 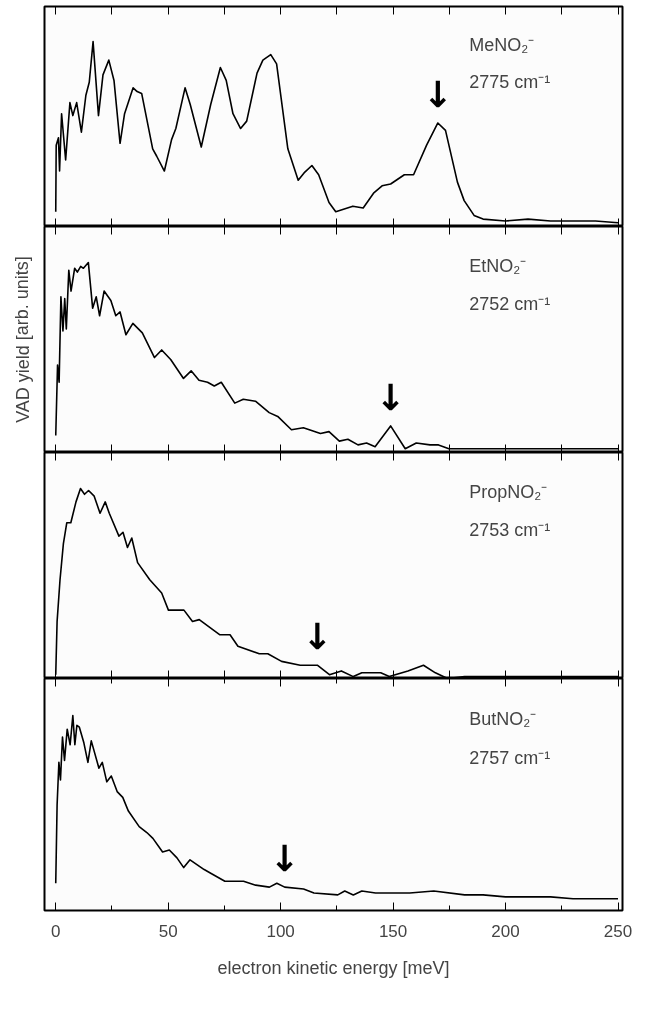 I want to click on x-tick-label: 0, so click(x=56, y=931).